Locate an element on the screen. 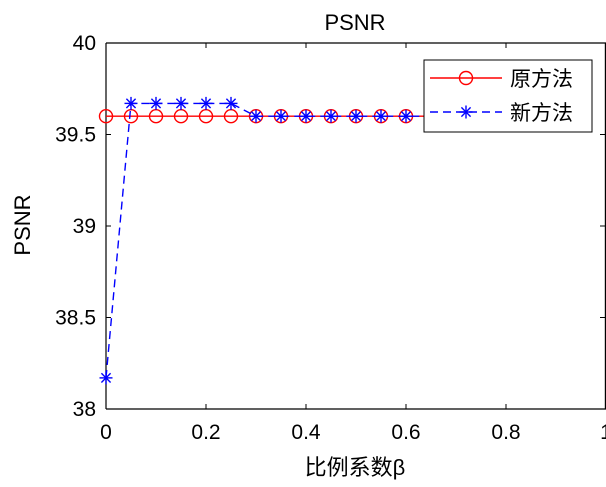  y-axis-label: PSNR is located at coordinates (22, 224).